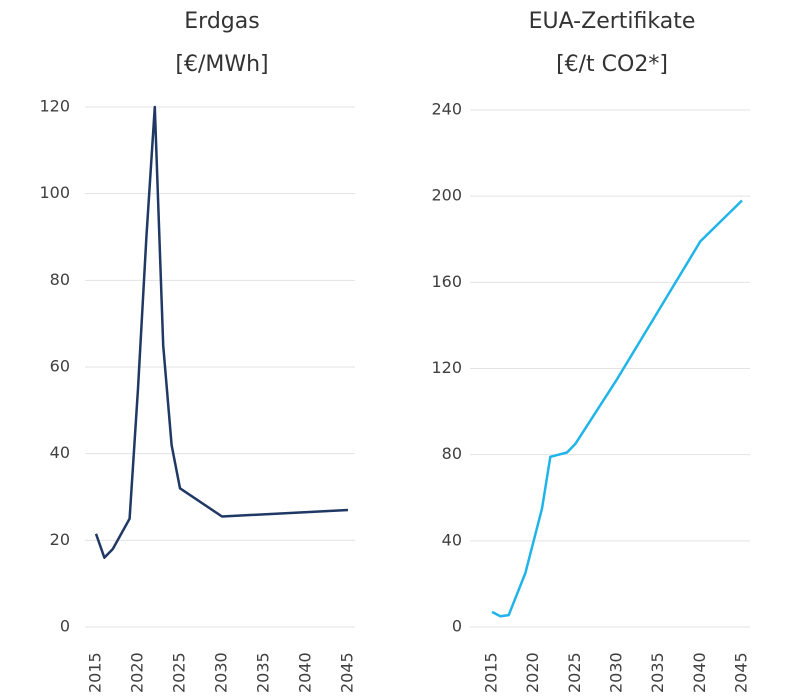 Image resolution: width=792 pixels, height=697 pixels. Describe the element at coordinates (221, 21) in the screenshot. I see `chart-title: Erdgas` at that location.